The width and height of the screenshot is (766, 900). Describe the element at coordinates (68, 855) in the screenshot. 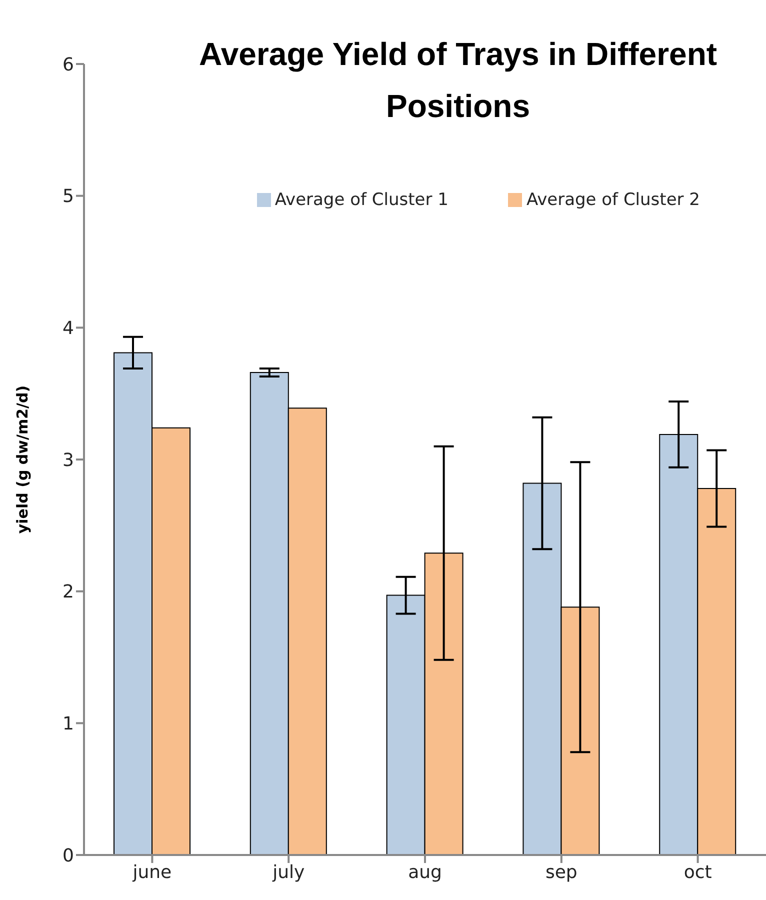

I see `y-tick-label: 0` at that location.